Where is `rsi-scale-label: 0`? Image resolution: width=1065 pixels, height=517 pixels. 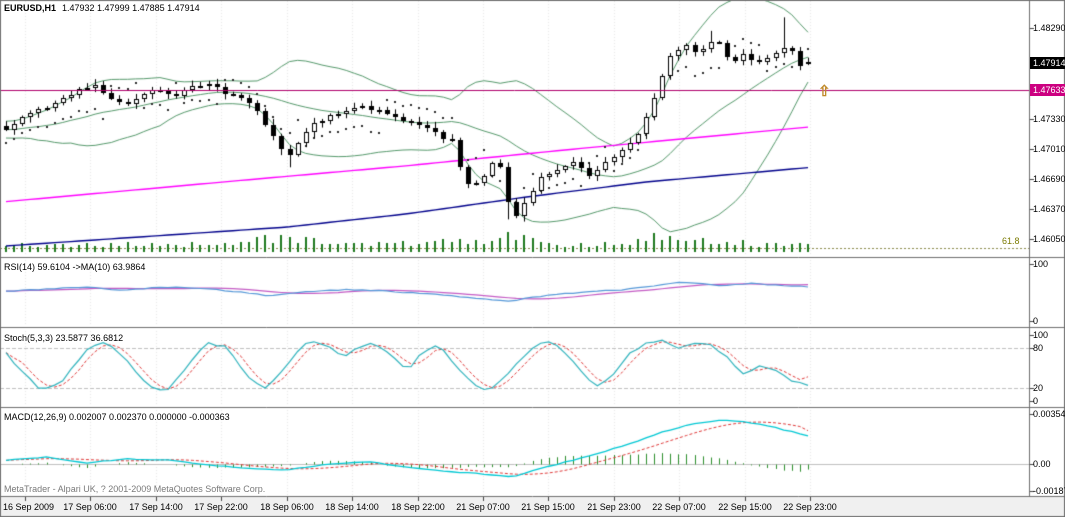
rsi-scale-label: 0 is located at coordinates (1036, 321).